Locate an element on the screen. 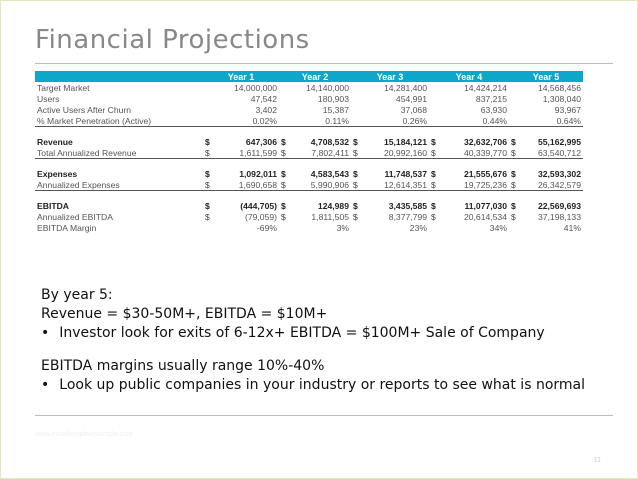 This screenshot has width=638, height=479. header-cell-year-4: Year 4 is located at coordinates (469, 76).